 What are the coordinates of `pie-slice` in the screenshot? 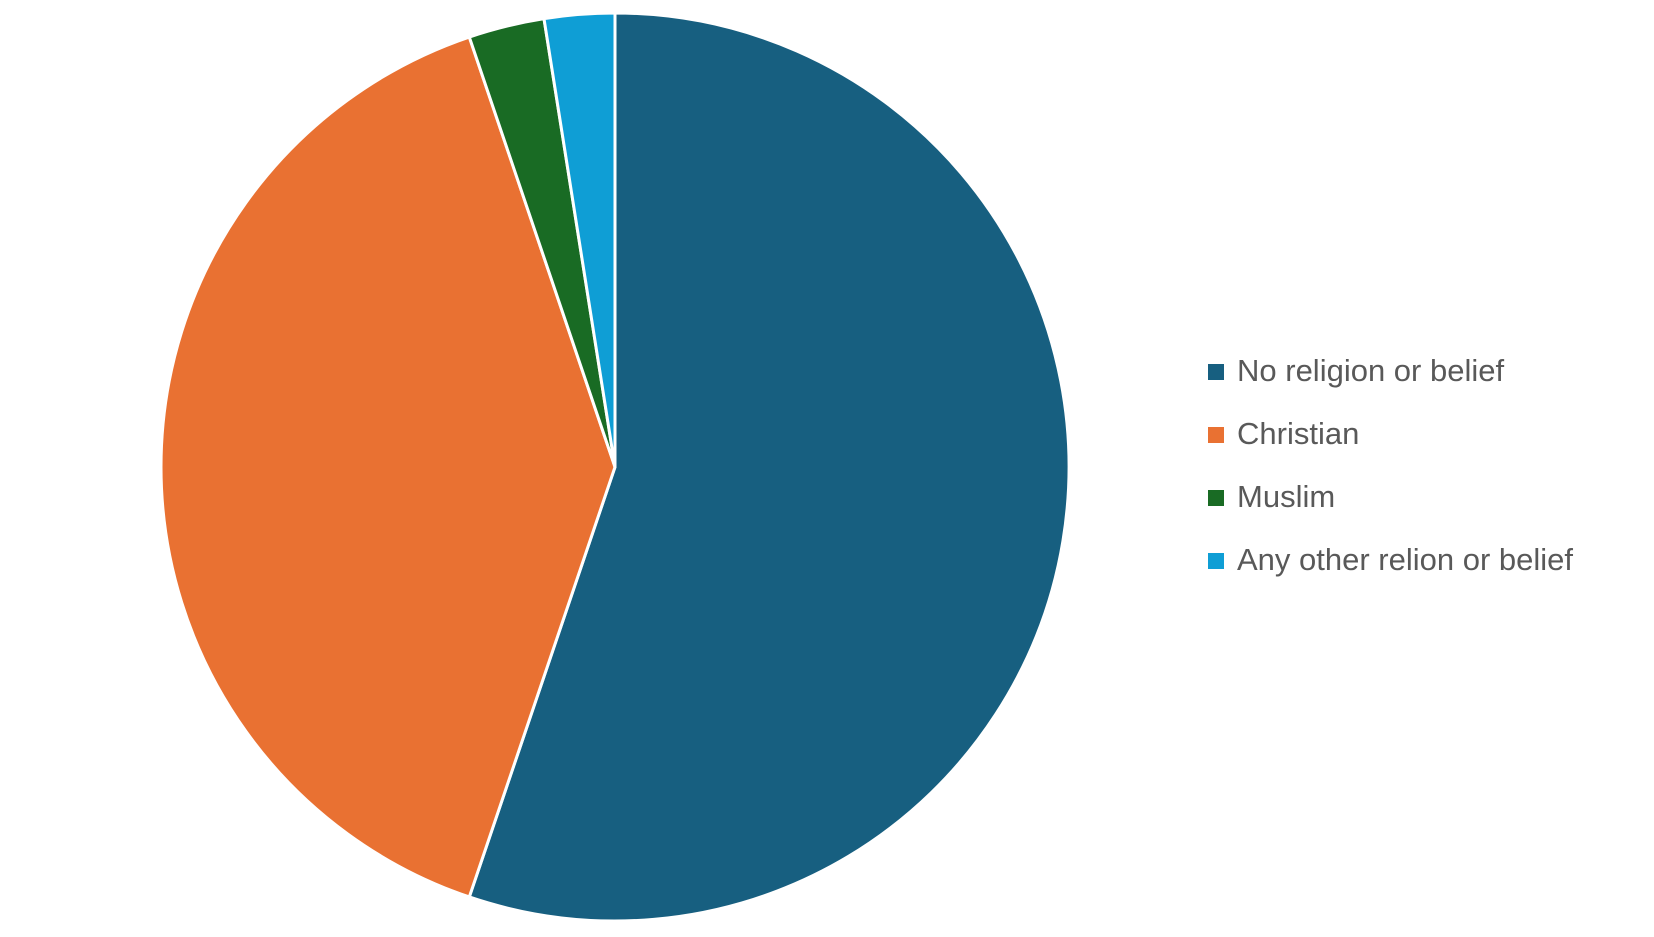 It's located at (579, 240).